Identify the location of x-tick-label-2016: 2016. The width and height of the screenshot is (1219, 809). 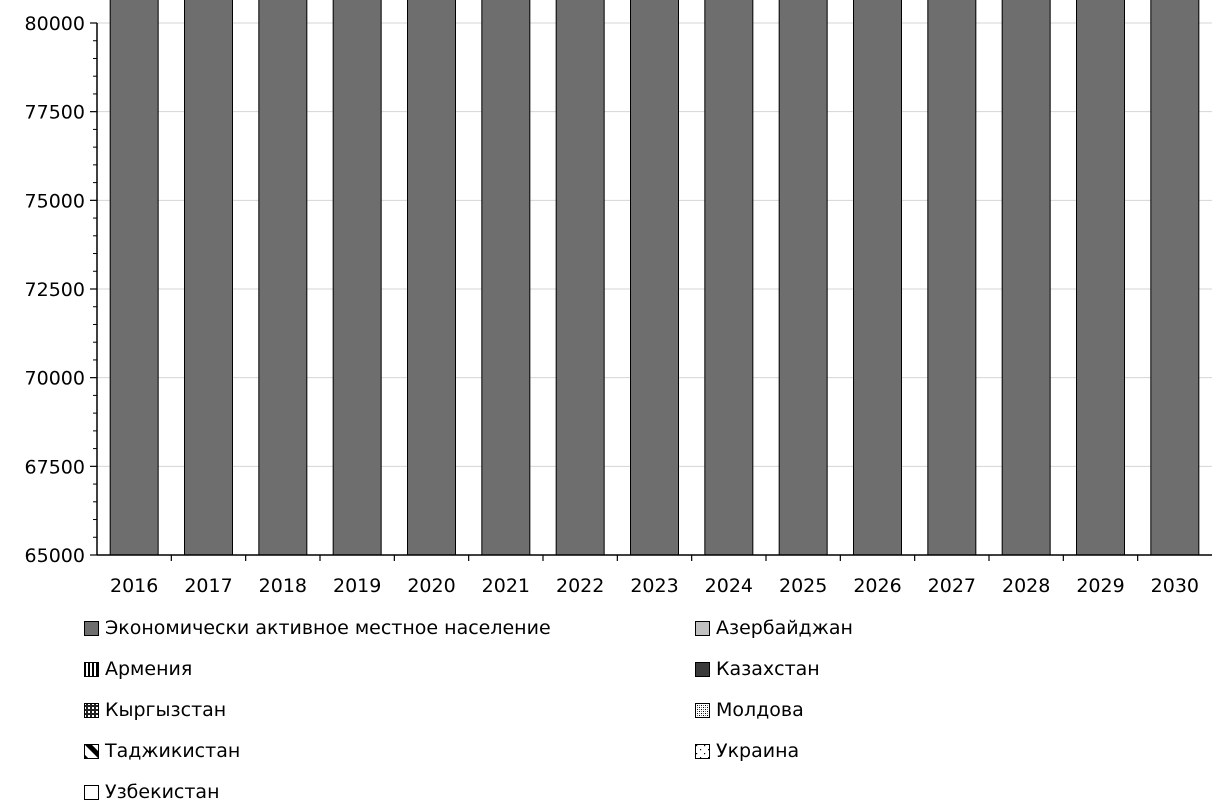
(134, 586).